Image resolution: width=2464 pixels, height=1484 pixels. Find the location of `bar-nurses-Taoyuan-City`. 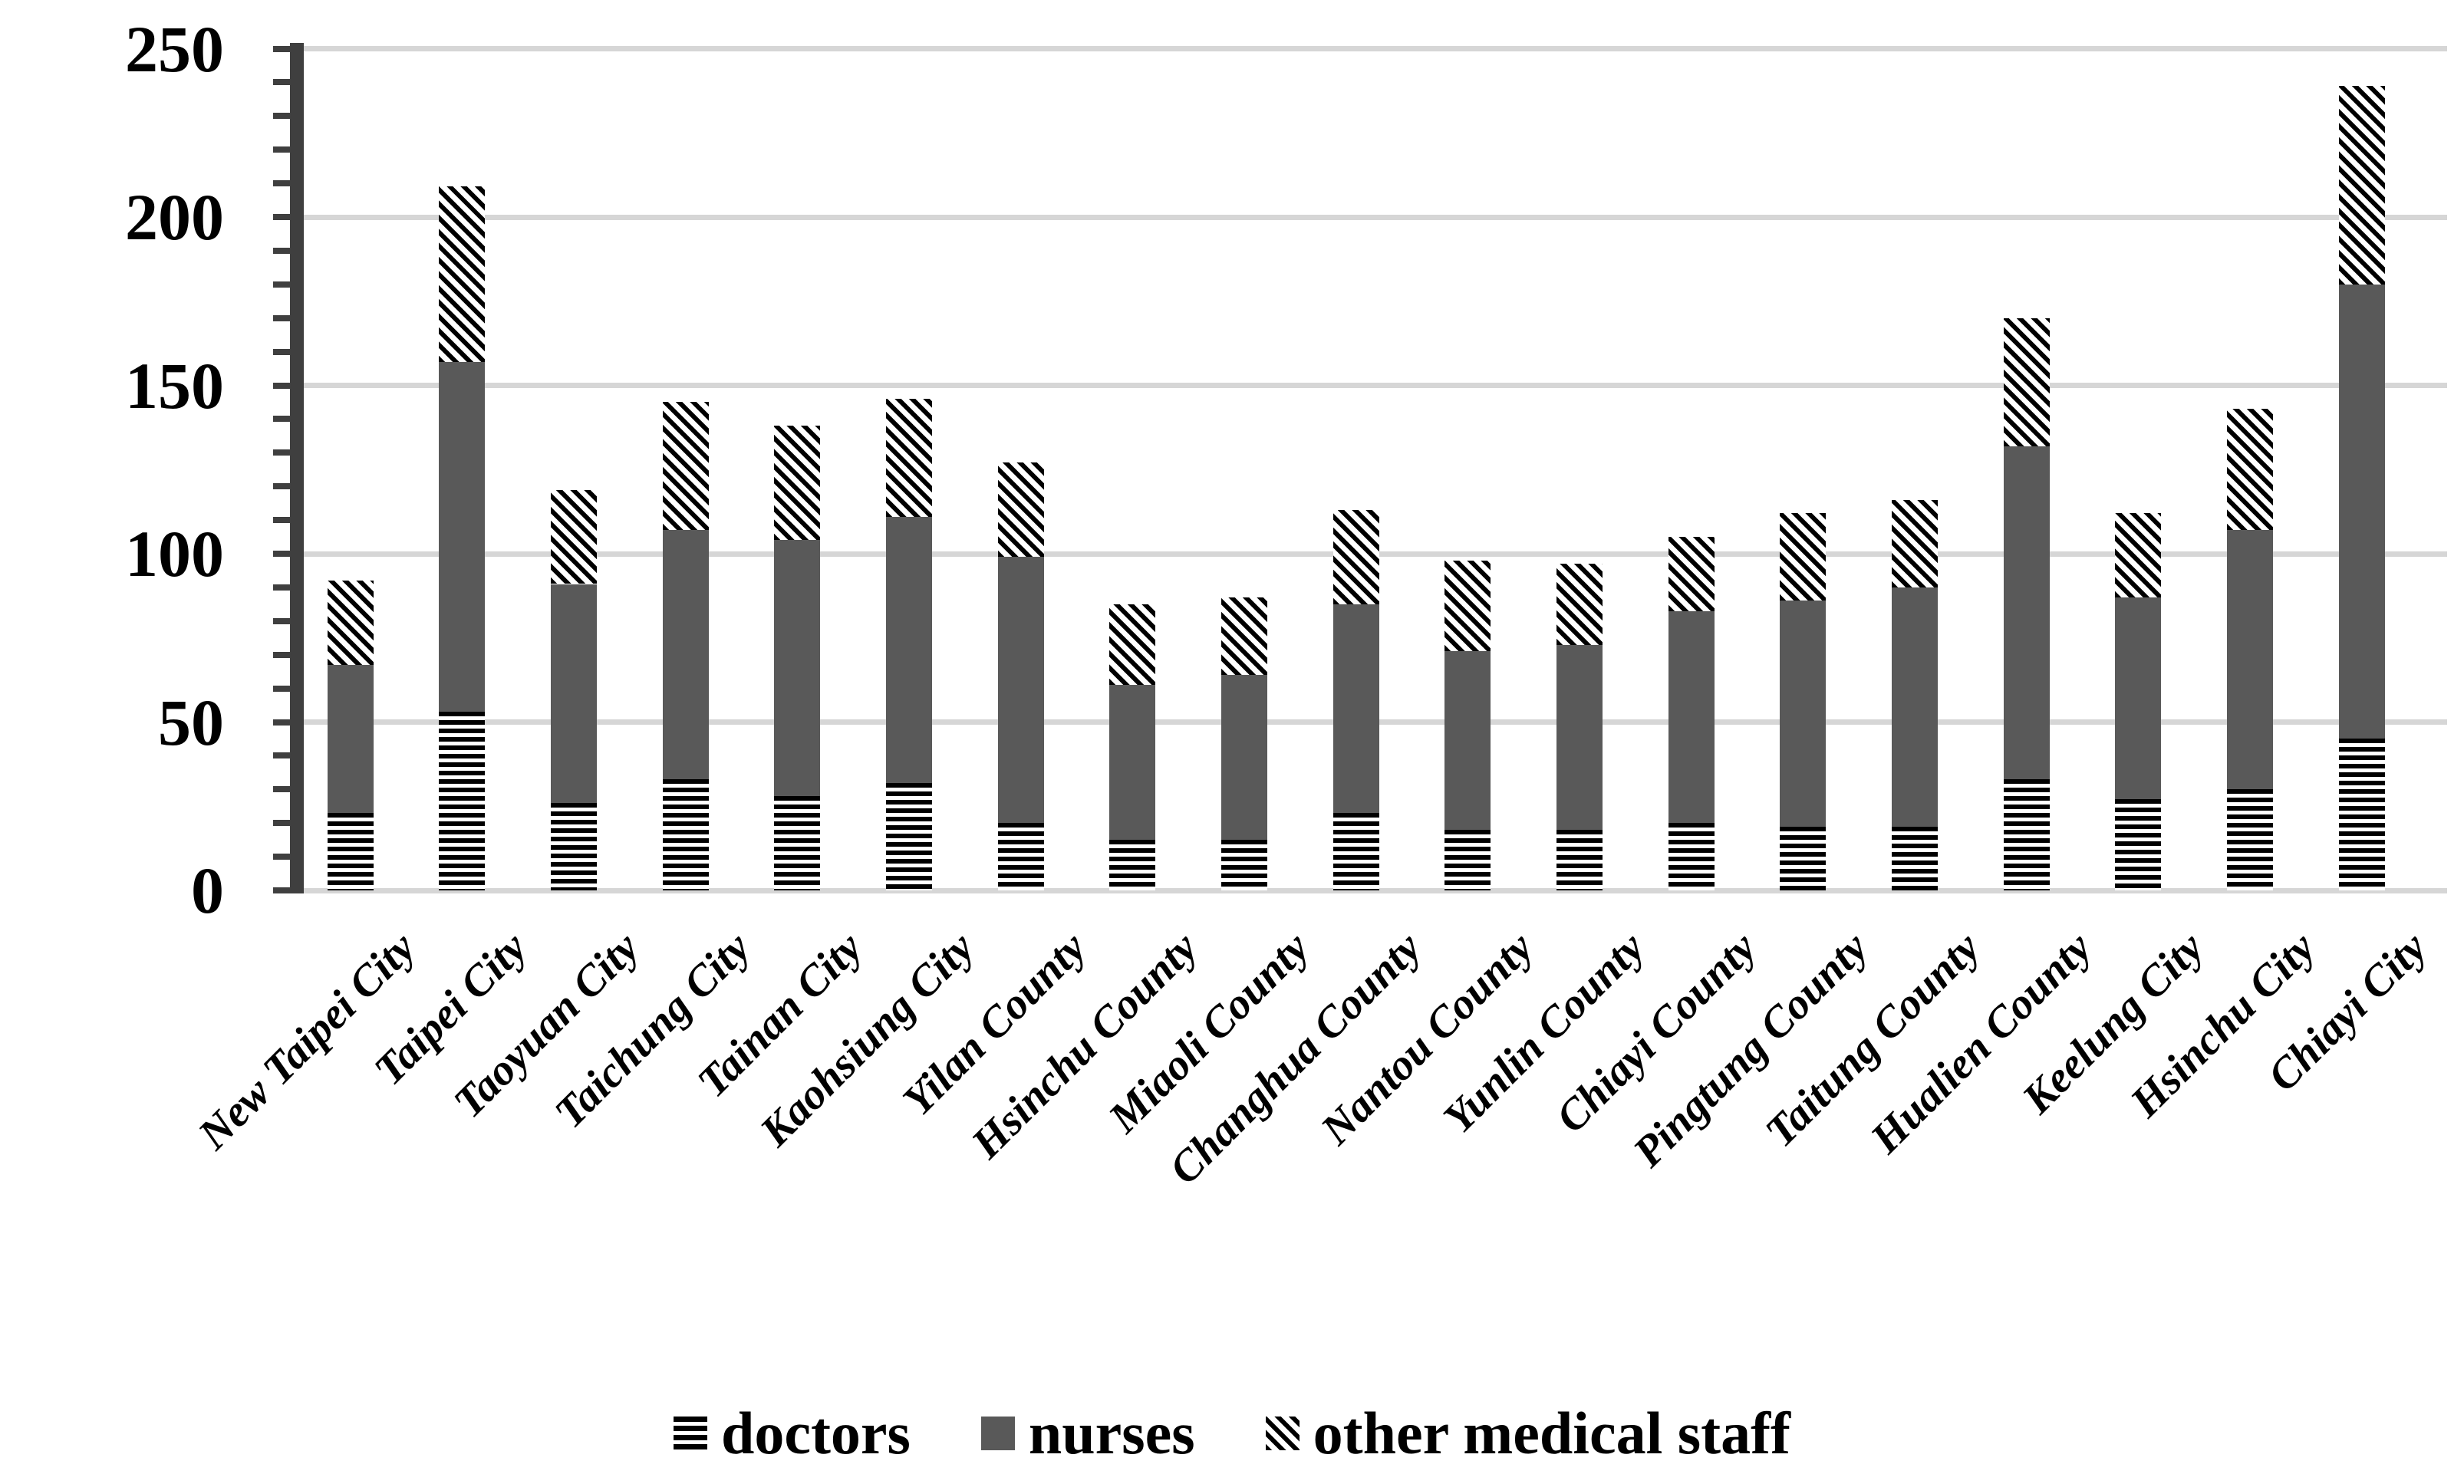

bar-nurses-Taoyuan-City is located at coordinates (573, 693).